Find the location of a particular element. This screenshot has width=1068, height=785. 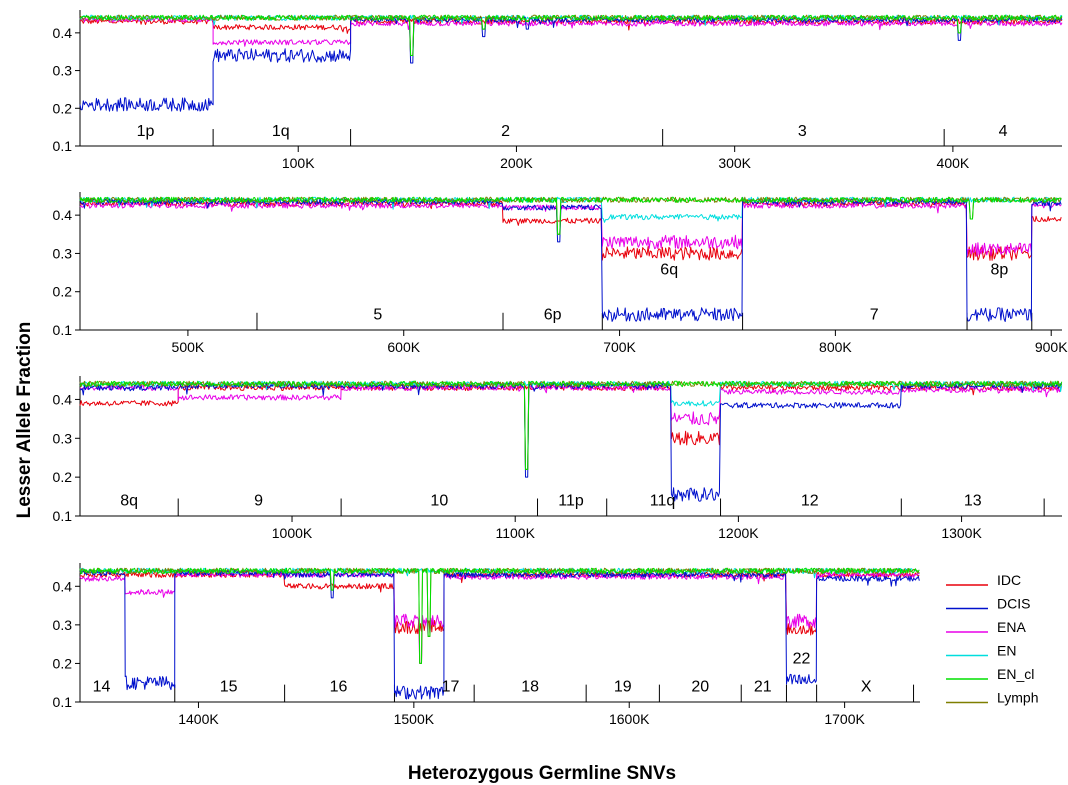

chromosome-label: 14 is located at coordinates (102, 687).